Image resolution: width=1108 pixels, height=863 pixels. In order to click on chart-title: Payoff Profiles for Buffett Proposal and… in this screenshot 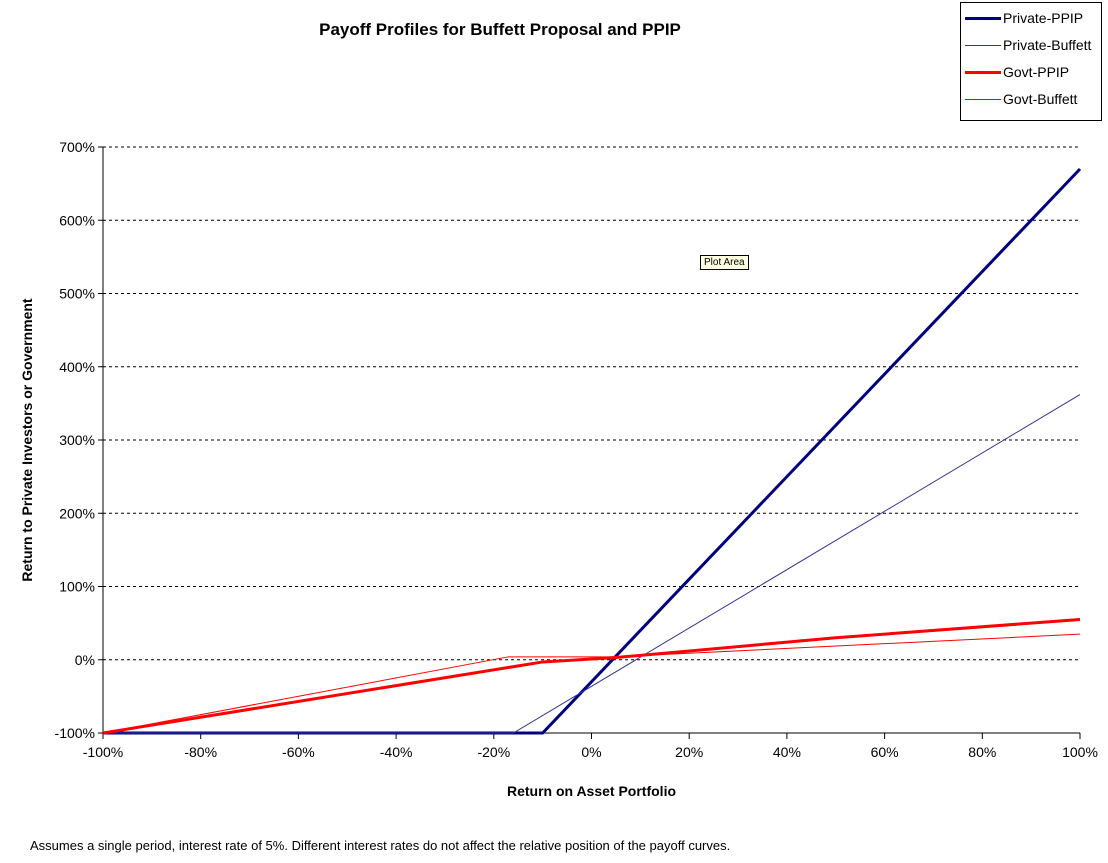, I will do `click(500, 29)`.